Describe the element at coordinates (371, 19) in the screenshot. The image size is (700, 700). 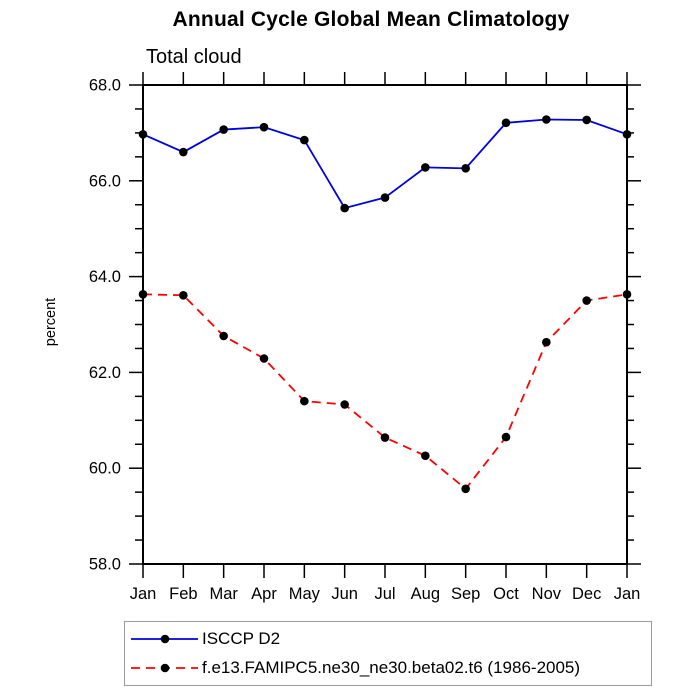
I see `chart-title: Annual Cycle Global Mean Climatology` at that location.